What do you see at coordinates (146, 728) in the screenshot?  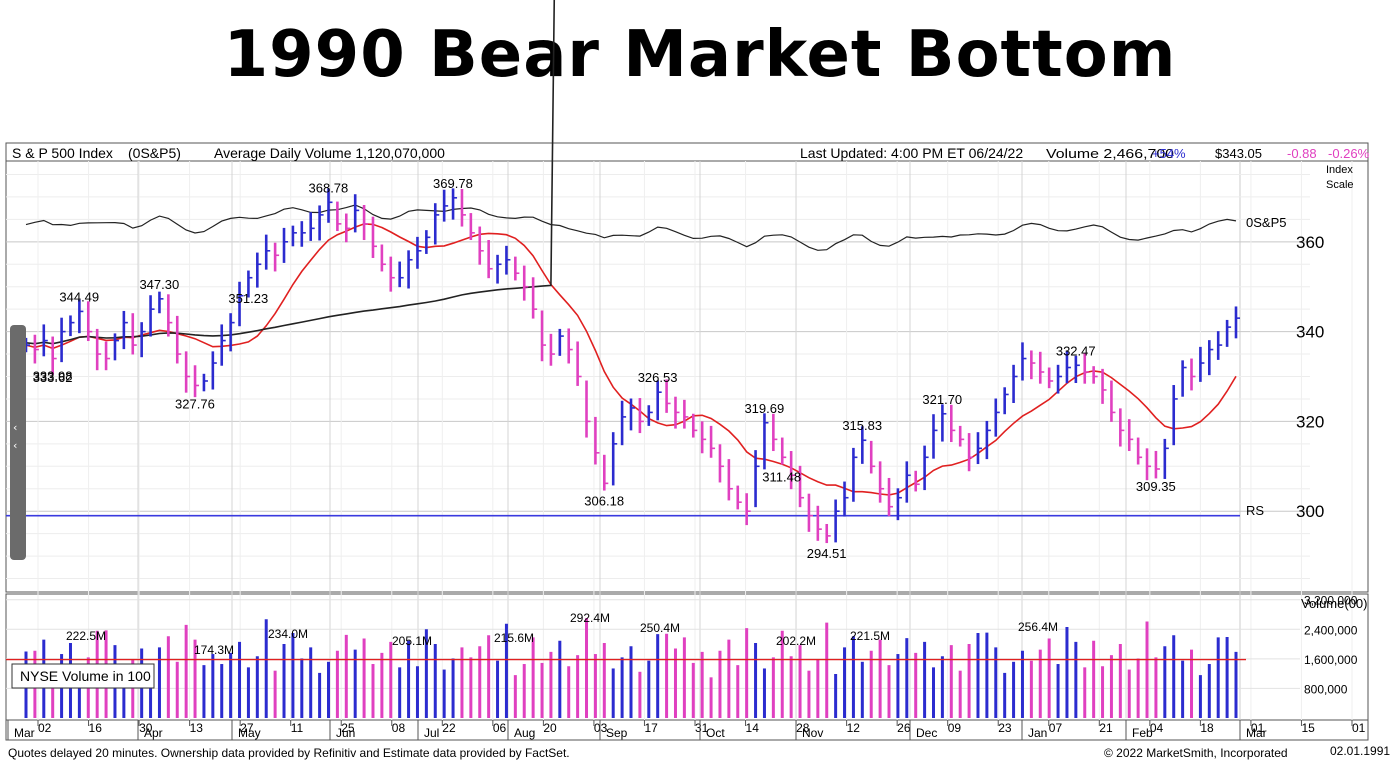 I see `date-tick-label: 30` at bounding box center [146, 728].